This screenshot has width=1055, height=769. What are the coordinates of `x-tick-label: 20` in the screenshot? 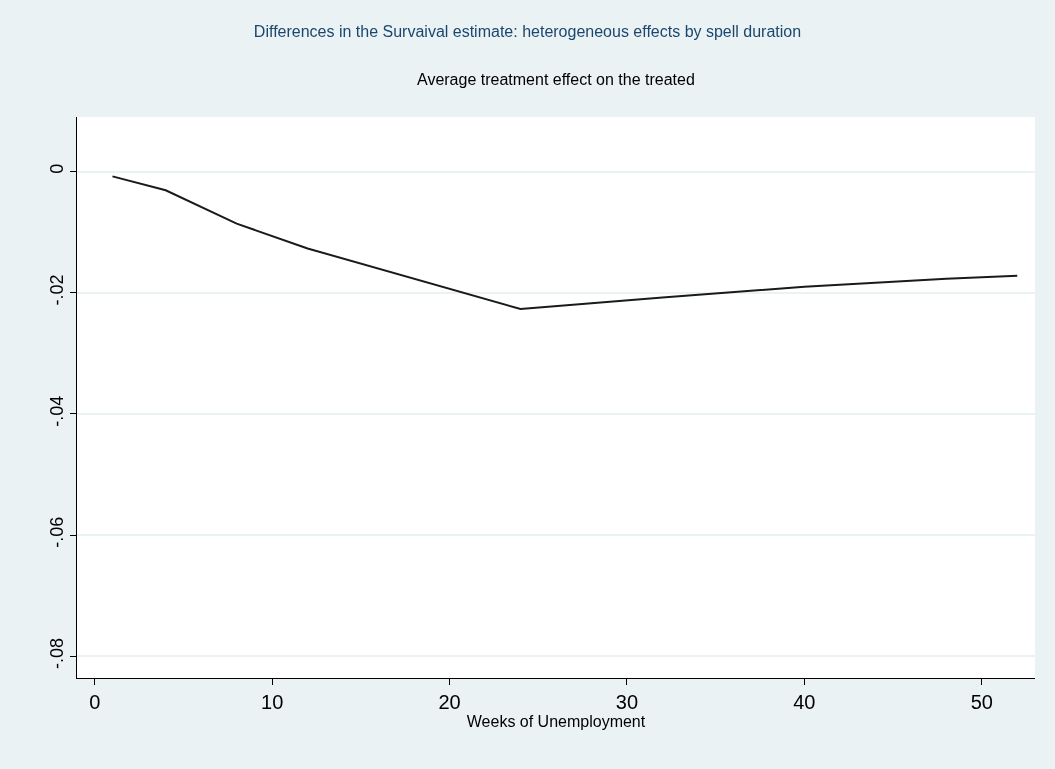 It's located at (449, 702).